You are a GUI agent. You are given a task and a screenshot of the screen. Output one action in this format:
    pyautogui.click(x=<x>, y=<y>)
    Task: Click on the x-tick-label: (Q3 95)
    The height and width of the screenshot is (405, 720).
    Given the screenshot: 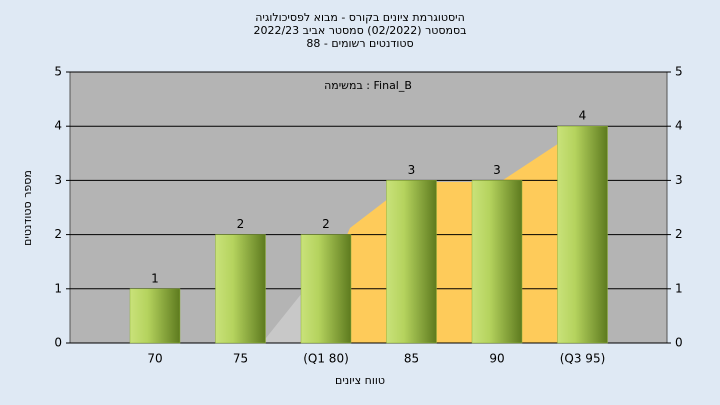 What is the action you would take?
    pyautogui.click(x=583, y=359)
    